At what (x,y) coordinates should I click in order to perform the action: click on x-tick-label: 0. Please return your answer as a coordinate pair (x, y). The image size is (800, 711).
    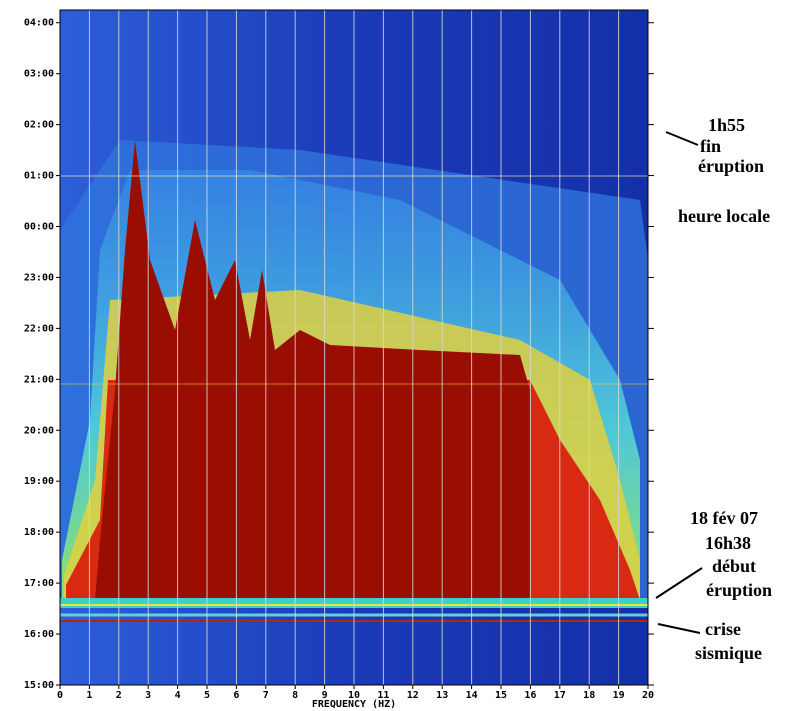
    Looking at the image, I should click on (60, 695).